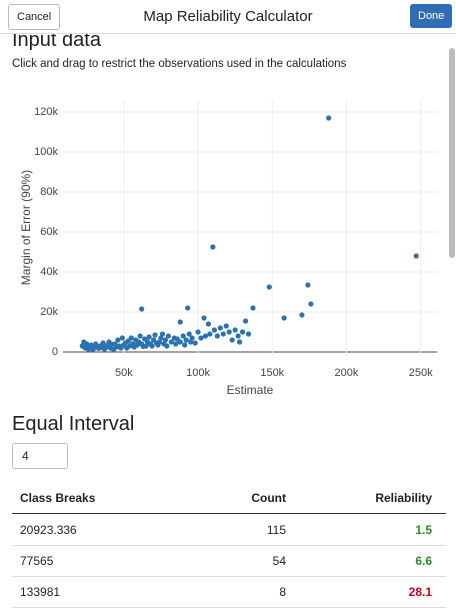 The image size is (456, 608). Describe the element at coordinates (26, 227) in the screenshot. I see `y-axis-label: Margin of Error (90%)` at that location.